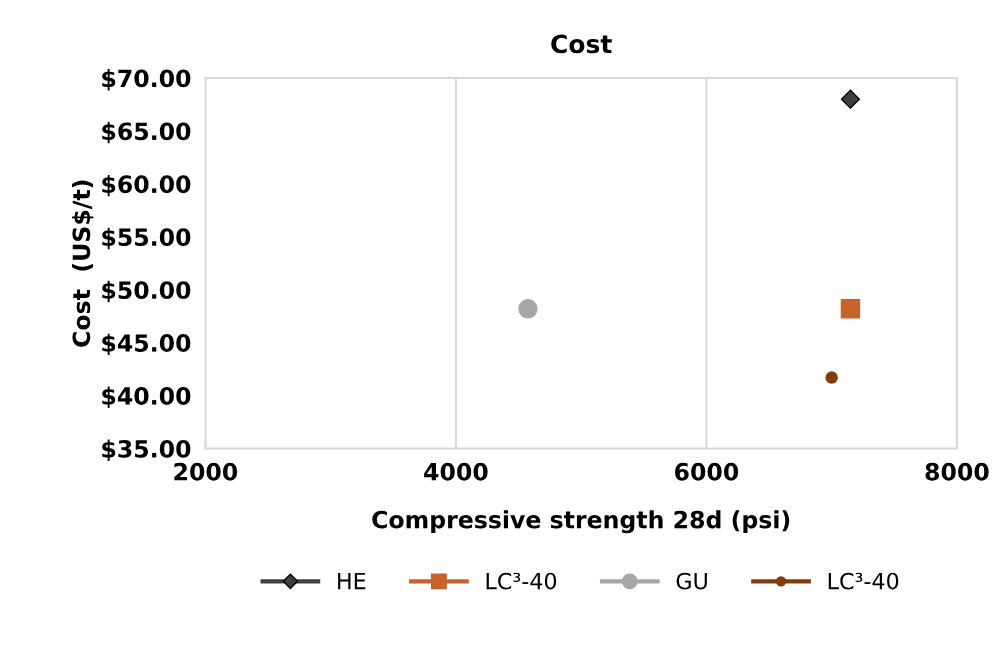  What do you see at coordinates (206, 471) in the screenshot?
I see `x-tick-label: 2000` at bounding box center [206, 471].